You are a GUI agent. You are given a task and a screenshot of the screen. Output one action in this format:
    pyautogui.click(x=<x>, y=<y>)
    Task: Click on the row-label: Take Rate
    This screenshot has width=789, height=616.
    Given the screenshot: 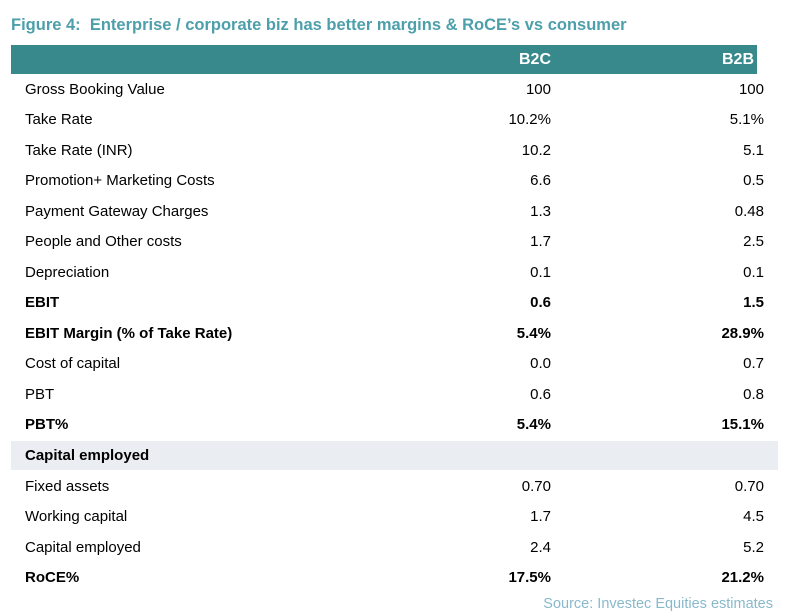 What is the action you would take?
    pyautogui.click(x=59, y=120)
    